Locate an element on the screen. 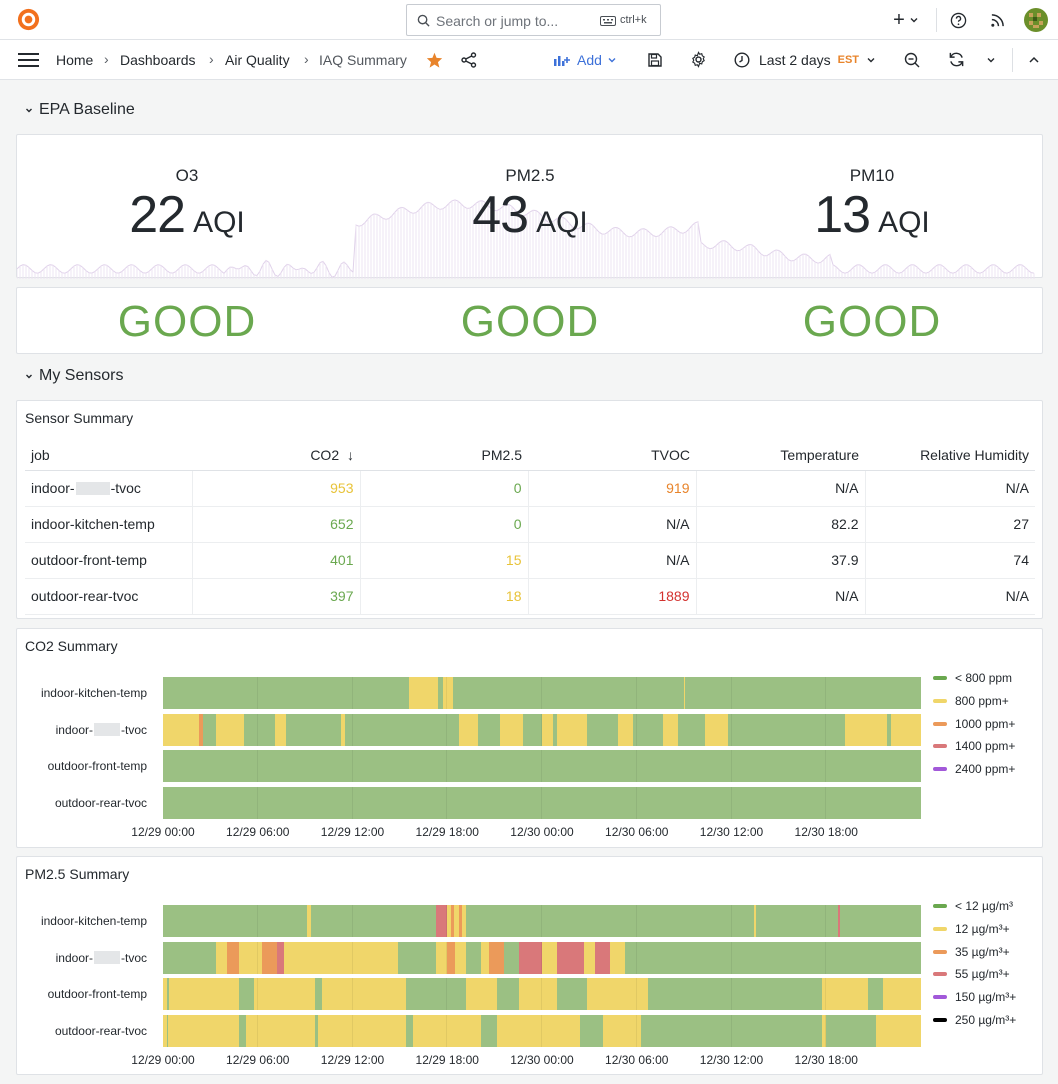 The width and height of the screenshot is (1058, 1084). time-range-picker: Last 2 days EST is located at coordinates (805, 60).